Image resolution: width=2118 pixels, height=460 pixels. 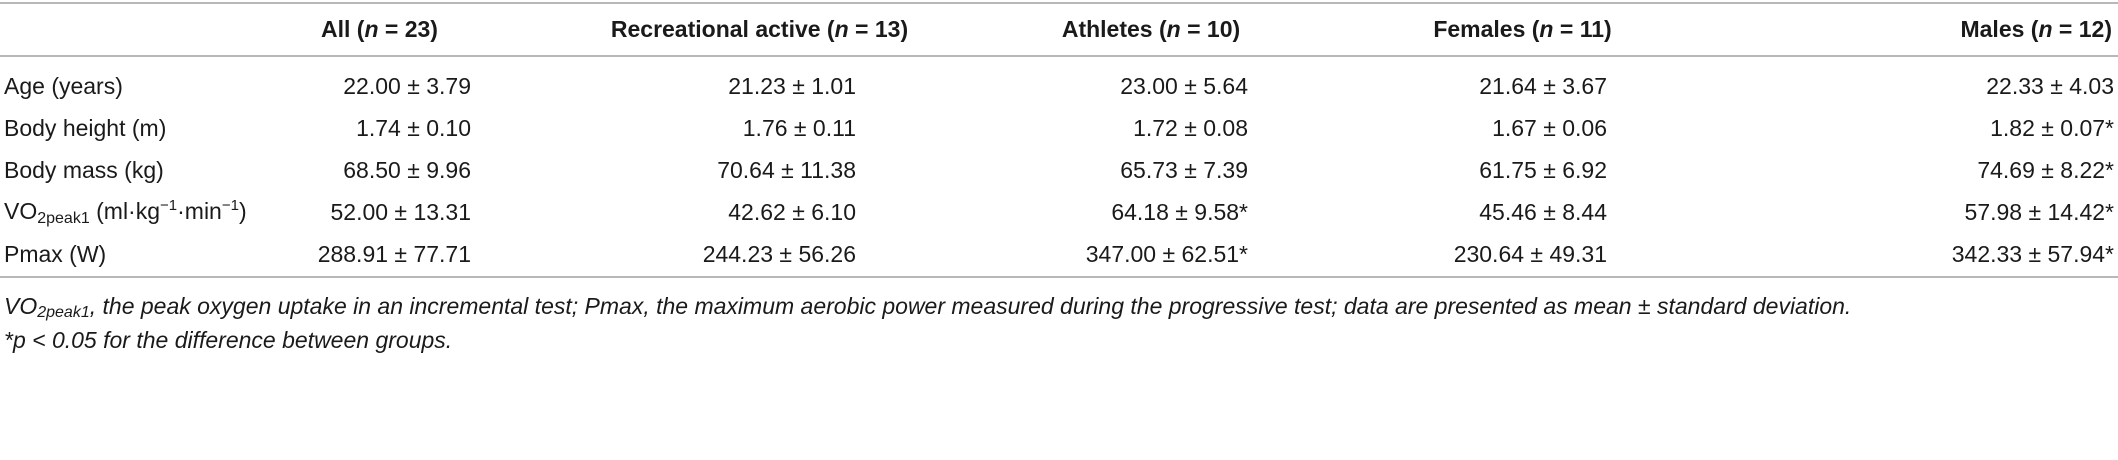 What do you see at coordinates (2052, 127) in the screenshot?
I see `cell-males: 1.82 ± 0.07*` at bounding box center [2052, 127].